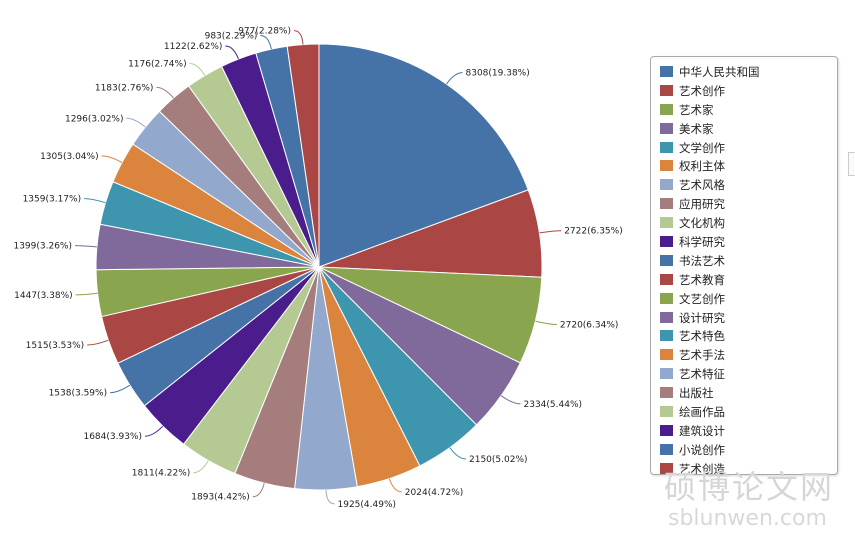 The height and width of the screenshot is (538, 855). Describe the element at coordinates (702, 355) in the screenshot. I see `legend-label: 艺术手法` at that location.